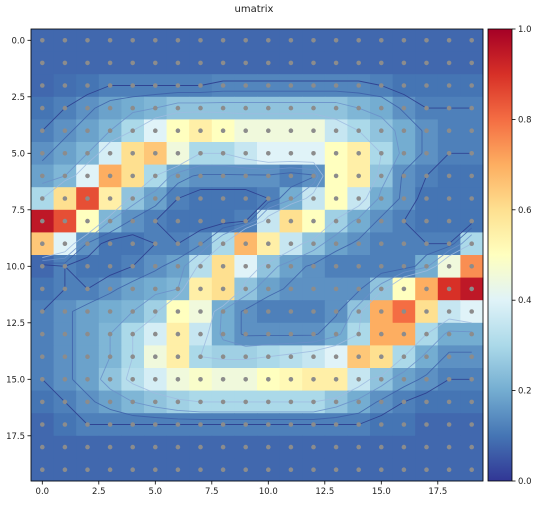 This screenshot has width=537, height=508. What do you see at coordinates (18, 41) in the screenshot?
I see `y-tick-label: 0.0` at bounding box center [18, 41].